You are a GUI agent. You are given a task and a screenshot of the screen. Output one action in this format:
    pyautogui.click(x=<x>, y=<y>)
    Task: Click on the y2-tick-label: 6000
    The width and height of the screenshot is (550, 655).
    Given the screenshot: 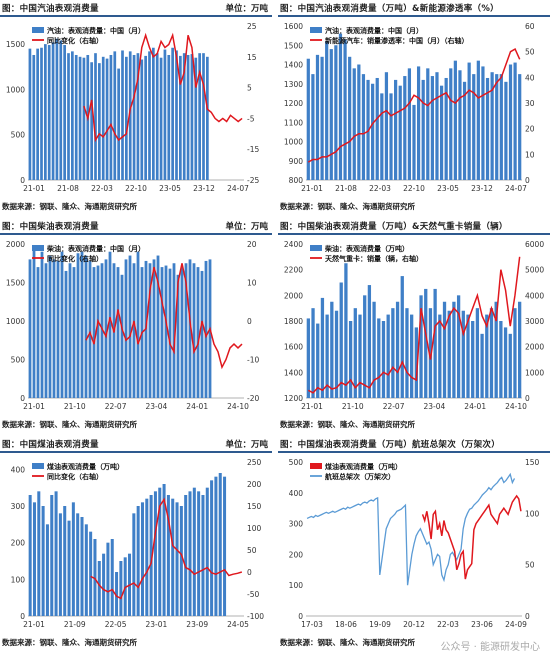 What is the action you would take?
    pyautogui.click(x=534, y=244)
    